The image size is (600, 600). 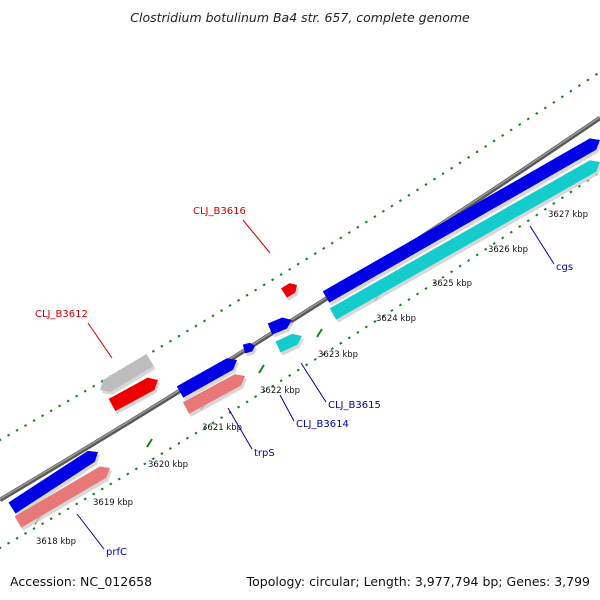 I want to click on tick-label: 3623 kbp, so click(x=338, y=355).